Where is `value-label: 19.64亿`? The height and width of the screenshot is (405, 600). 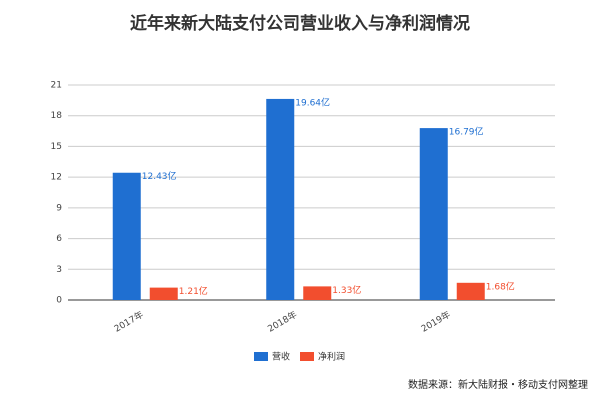
value-label: 19.64亿 is located at coordinates (312, 102).